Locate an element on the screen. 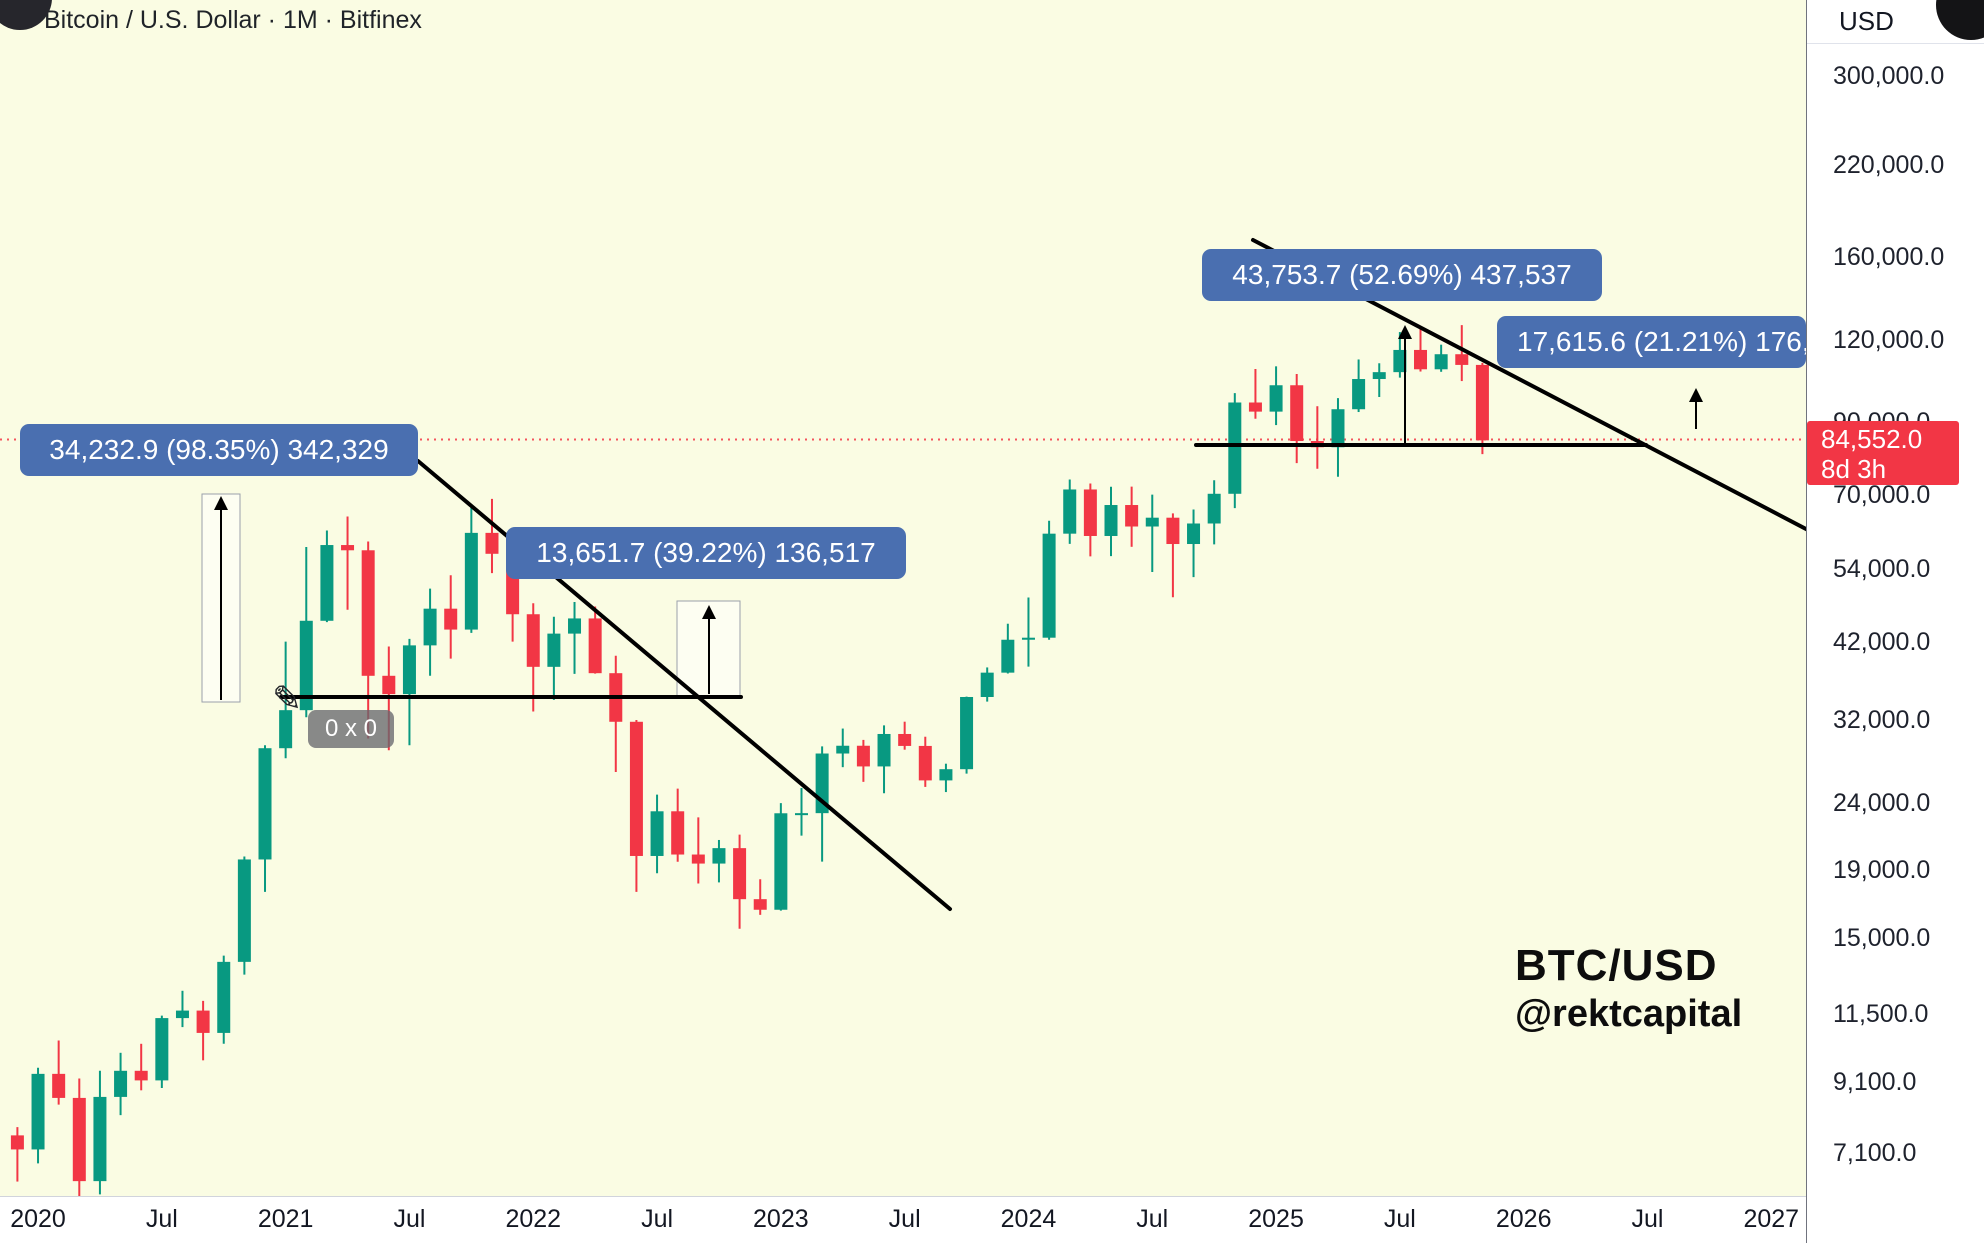 This screenshot has height=1243, width=1984. symbol-title: Bitcoin / U.S. Dollar · 1M · Bitfinex is located at coordinates (233, 20).